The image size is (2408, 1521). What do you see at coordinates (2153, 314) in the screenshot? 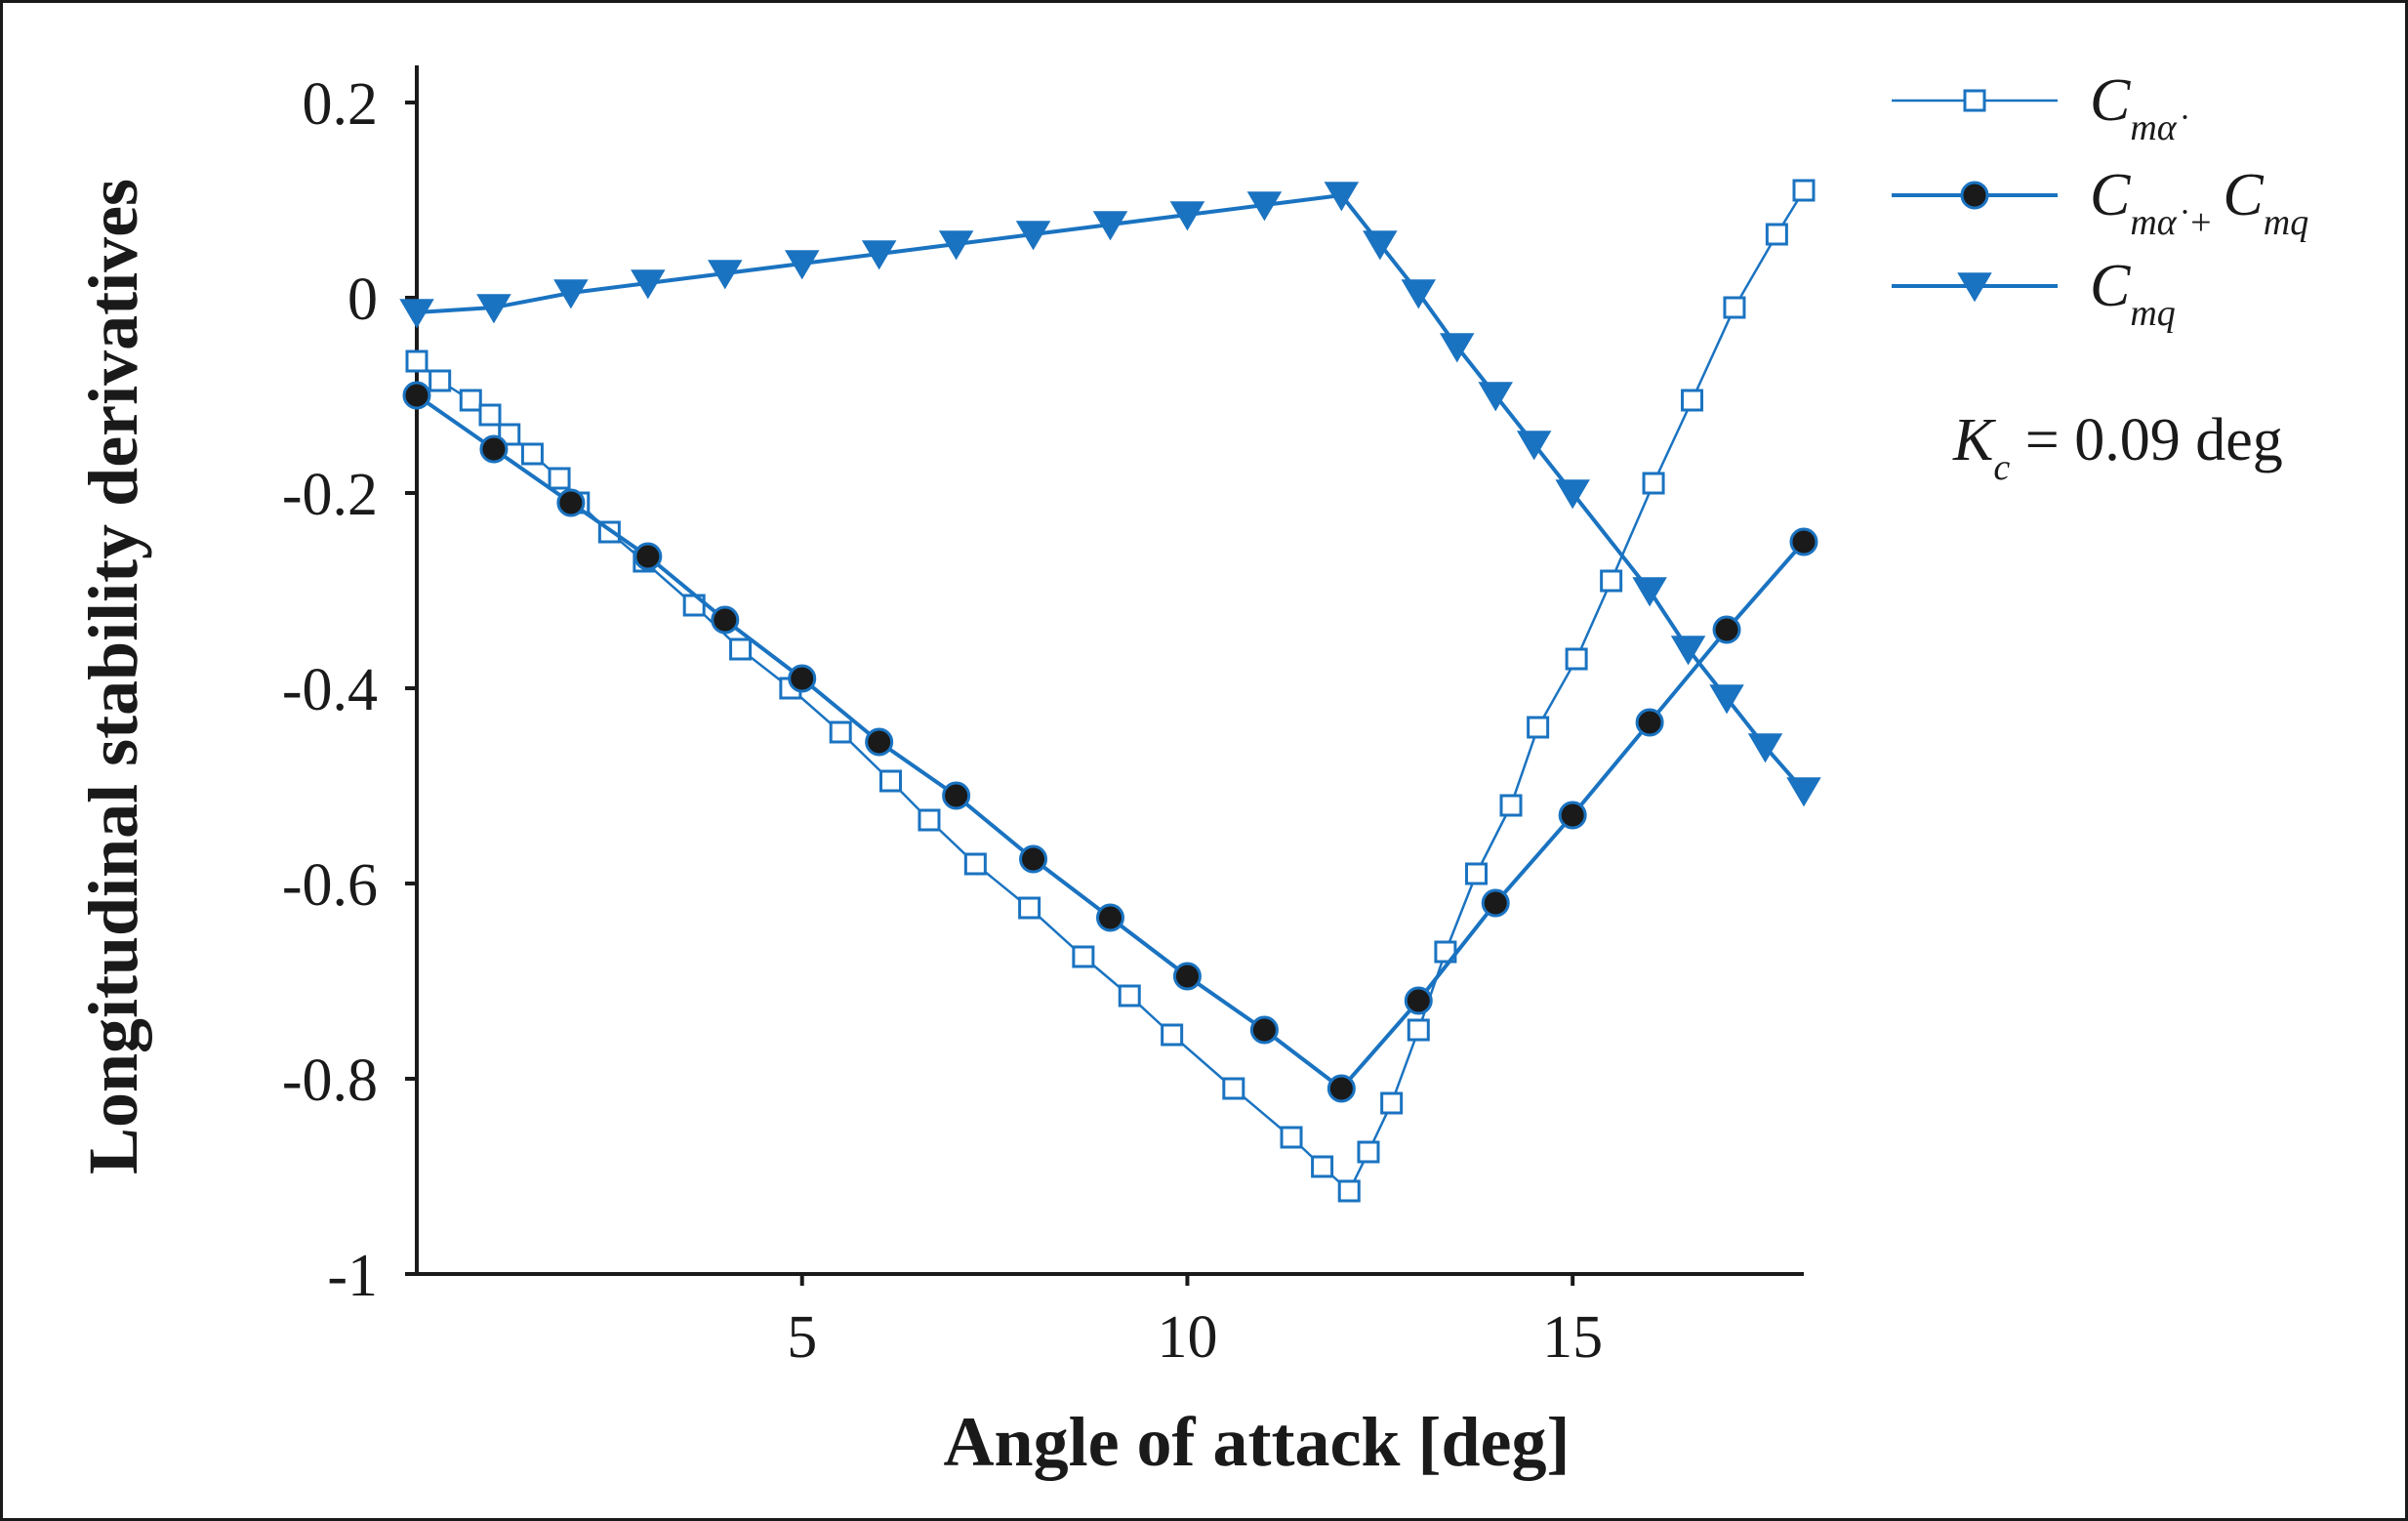
I see `legend-label-sub: mq` at bounding box center [2153, 314].